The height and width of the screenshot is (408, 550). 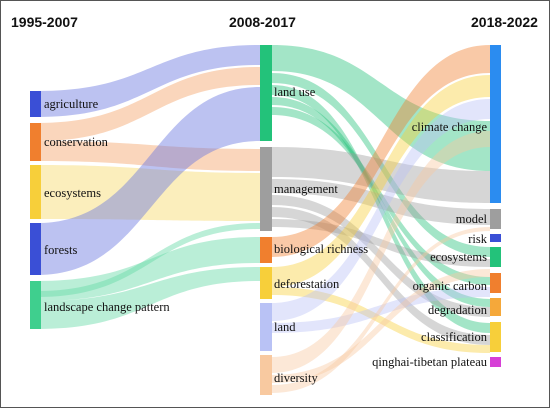 What do you see at coordinates (107, 307) in the screenshot?
I see `node-label-landscape: landscape change pattern` at bounding box center [107, 307].